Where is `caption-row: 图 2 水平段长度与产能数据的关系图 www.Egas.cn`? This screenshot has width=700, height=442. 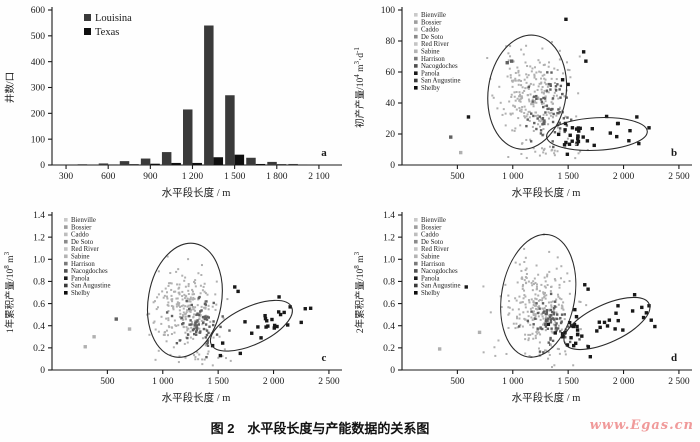 caption-row: 图 2 水平段长度与产能数据的关系图 www.Egas.cn is located at coordinates (350, 427).